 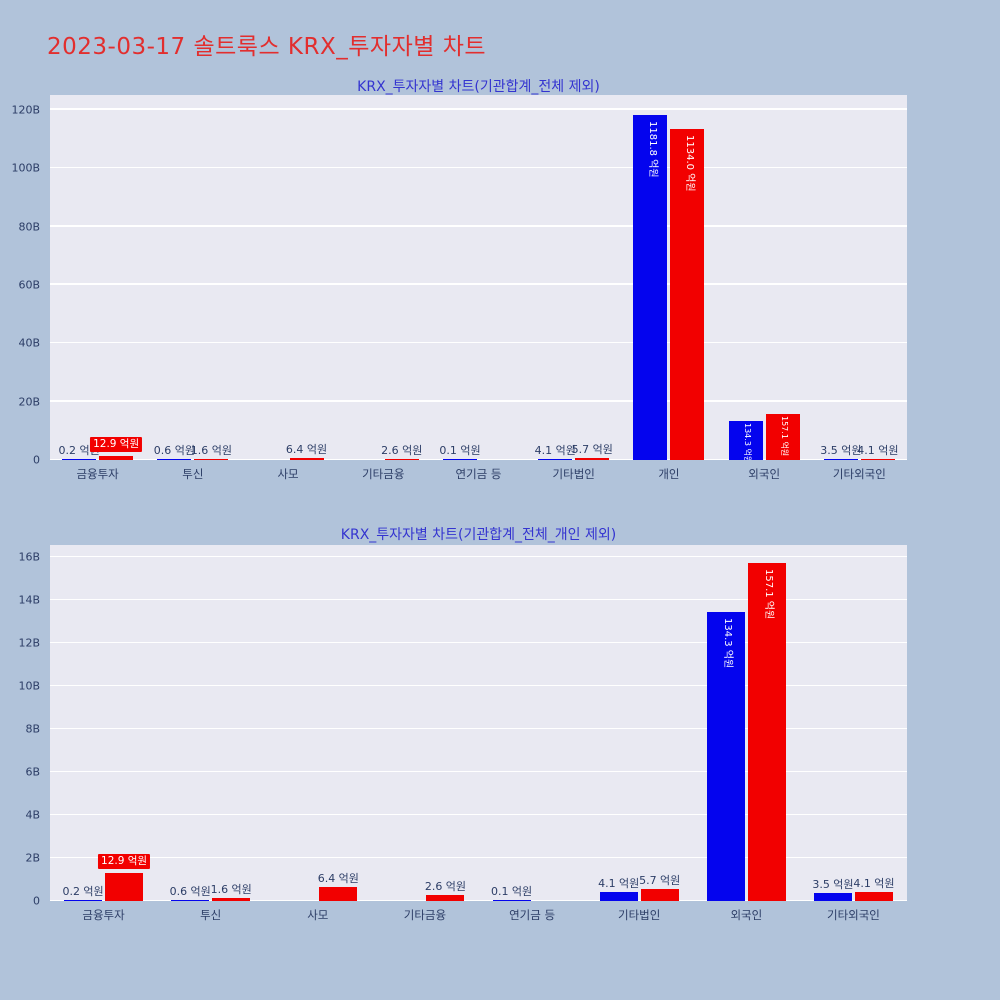 What do you see at coordinates (29, 402) in the screenshot?
I see `y-tick-label: 20B` at bounding box center [29, 402].